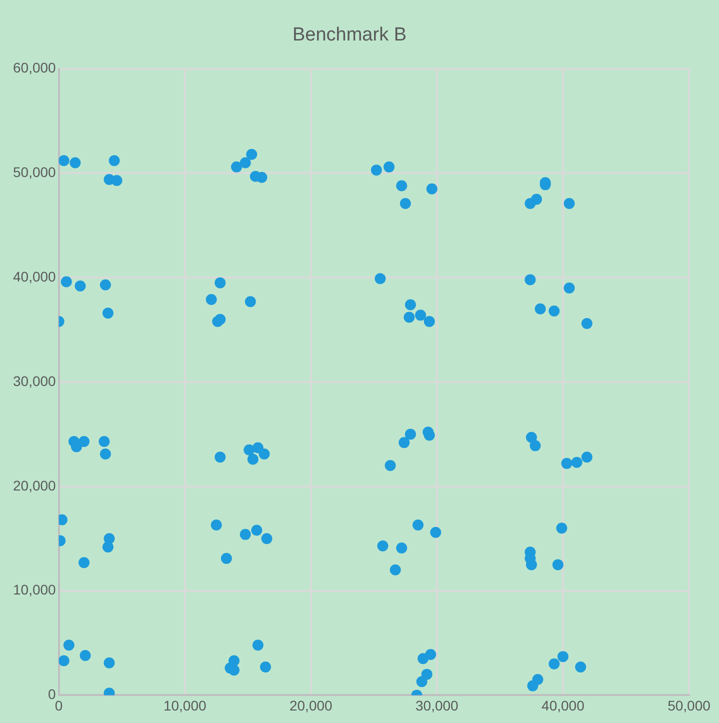  I want to click on y-tick-label: 40,000, so click(34, 276).